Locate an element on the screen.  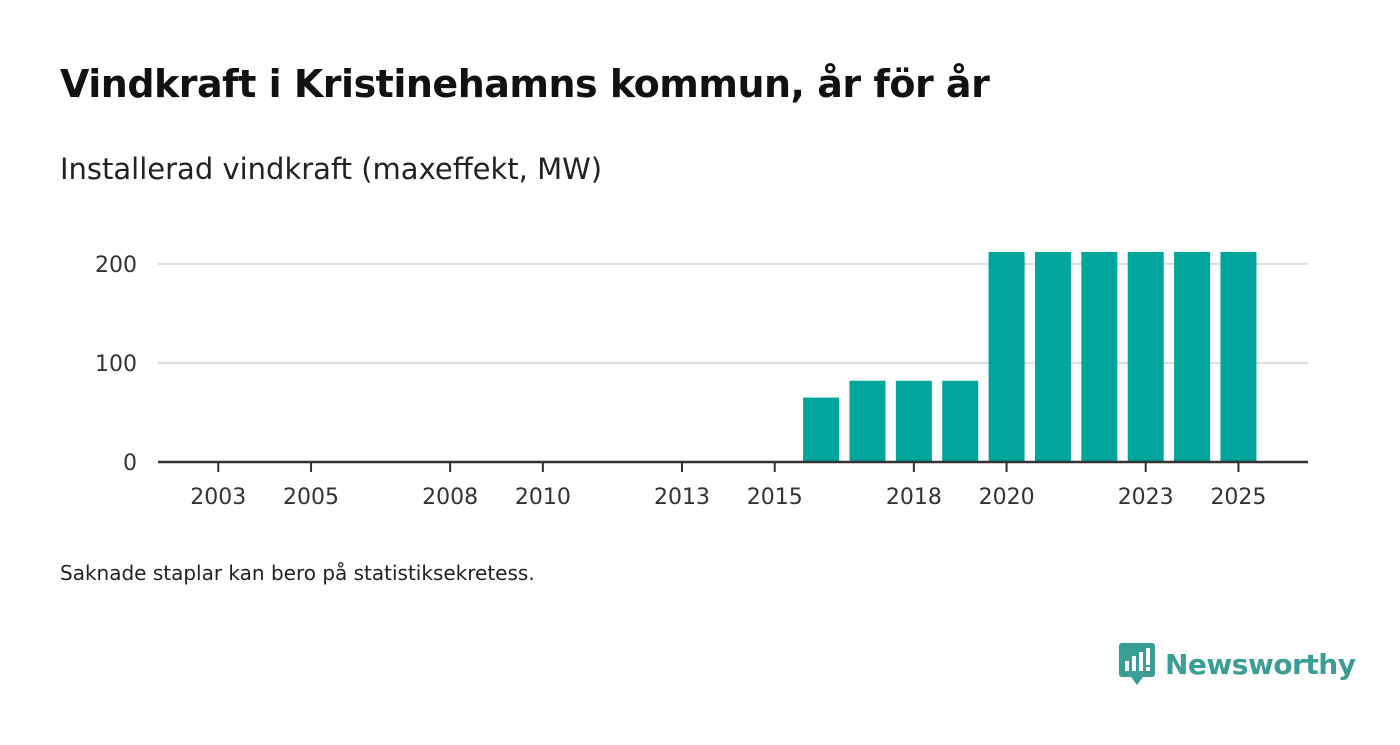
bars is located at coordinates (1030, 356).